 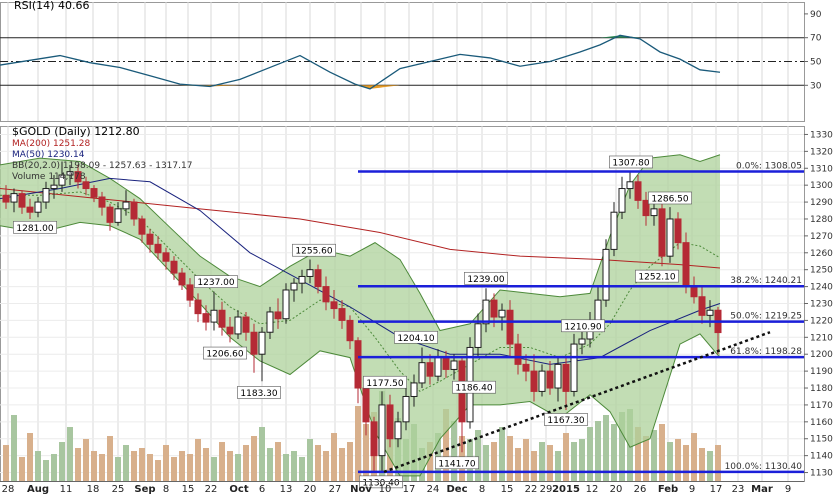 I want to click on price-label-5: 1177.50, so click(x=385, y=382).